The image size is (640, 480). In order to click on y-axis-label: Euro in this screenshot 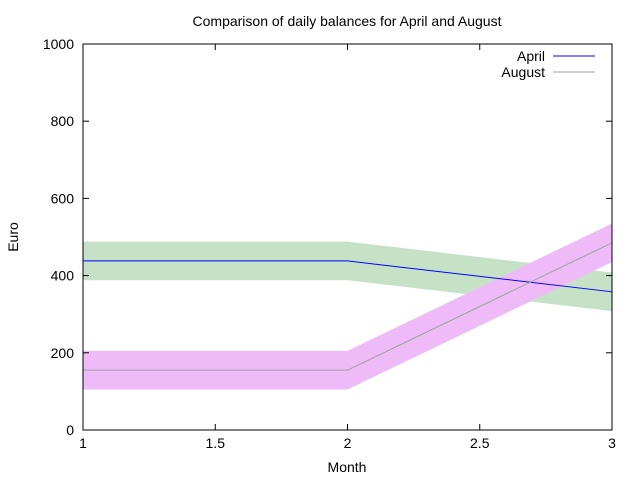, I will do `click(13, 237)`.